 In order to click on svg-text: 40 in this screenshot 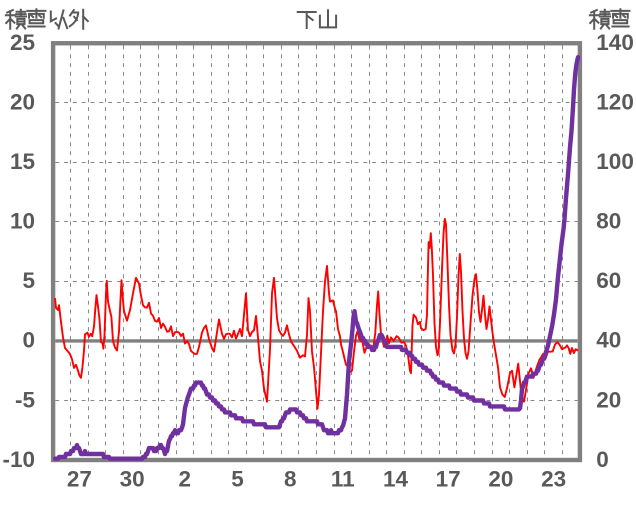, I will do `click(608, 340)`.